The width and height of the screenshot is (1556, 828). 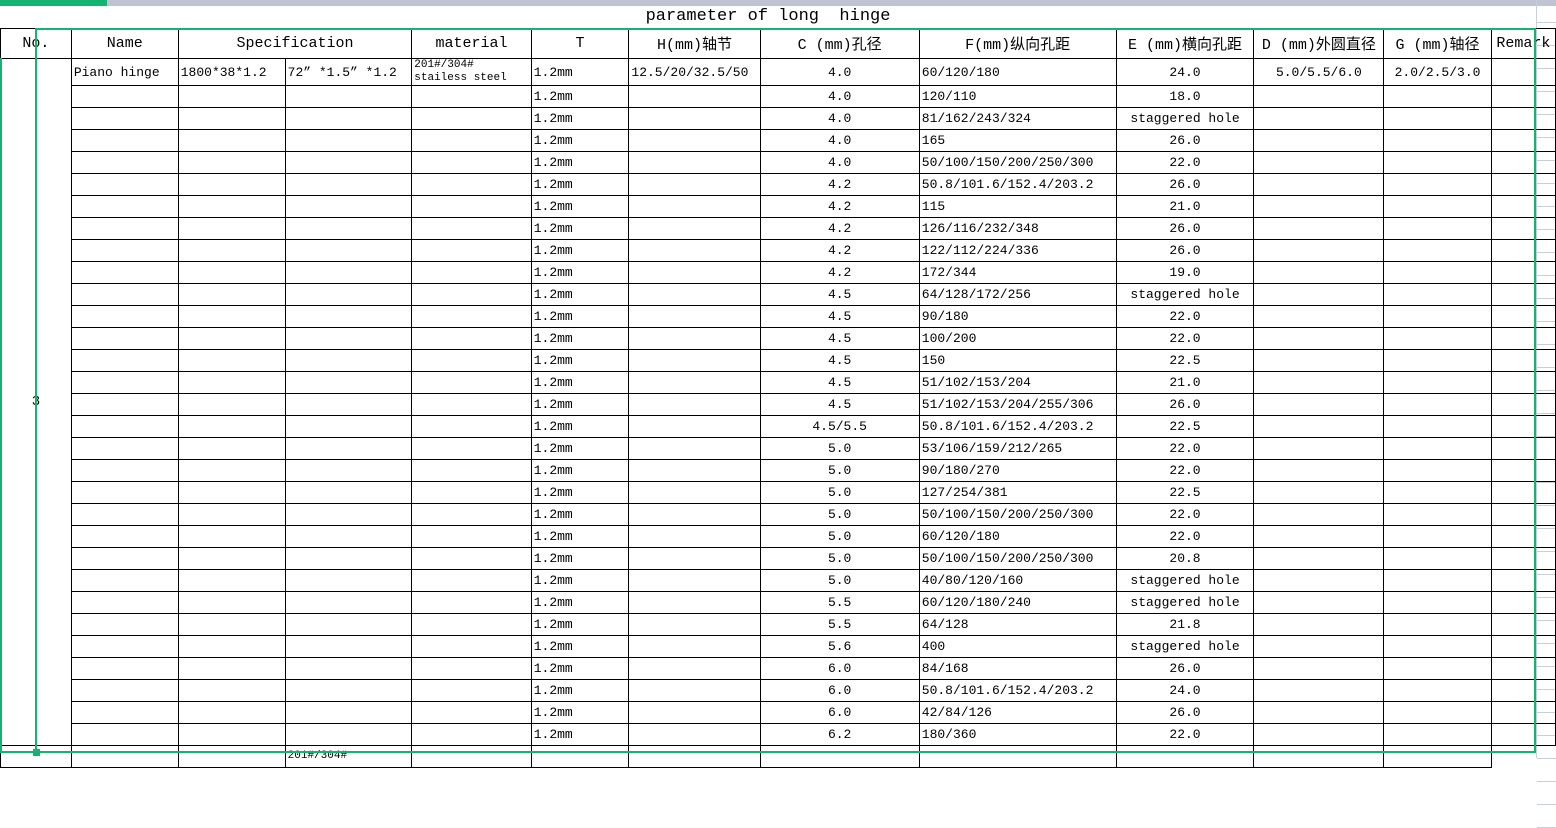 What do you see at coordinates (1185, 690) in the screenshot?
I see `cell-e-transverse-pitch: 24.0` at bounding box center [1185, 690].